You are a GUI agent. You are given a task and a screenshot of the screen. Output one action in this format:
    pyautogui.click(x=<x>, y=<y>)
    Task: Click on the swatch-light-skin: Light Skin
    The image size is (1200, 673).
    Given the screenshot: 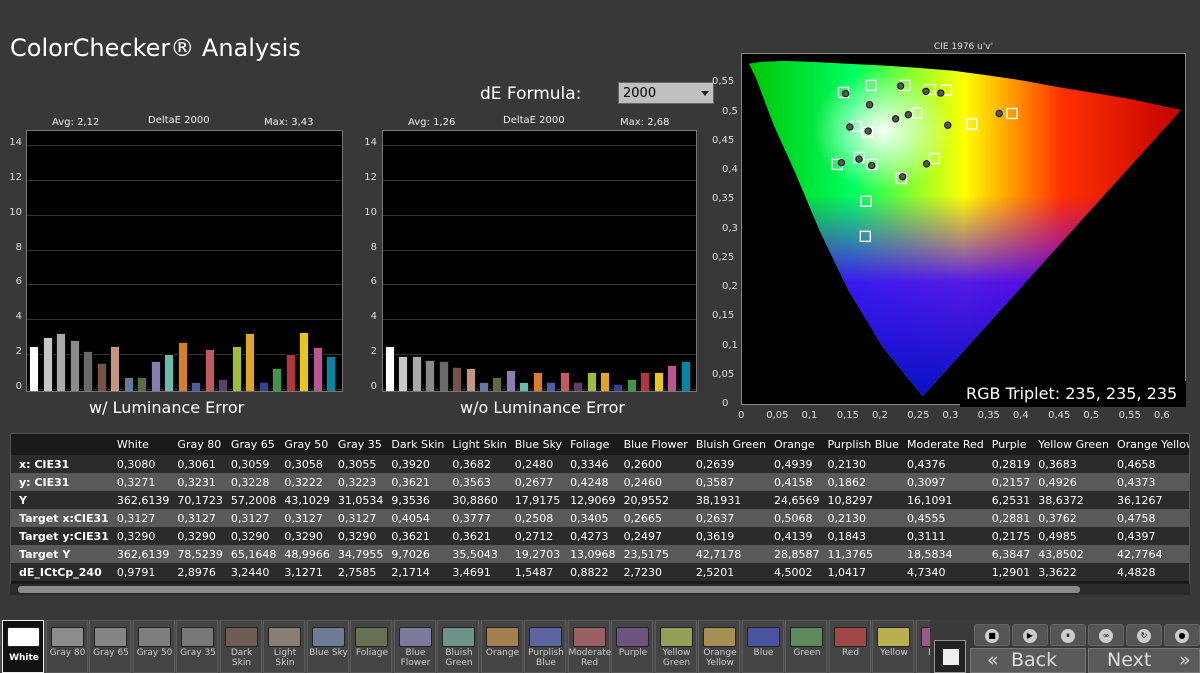 What is the action you would take?
    pyautogui.click(x=284, y=646)
    